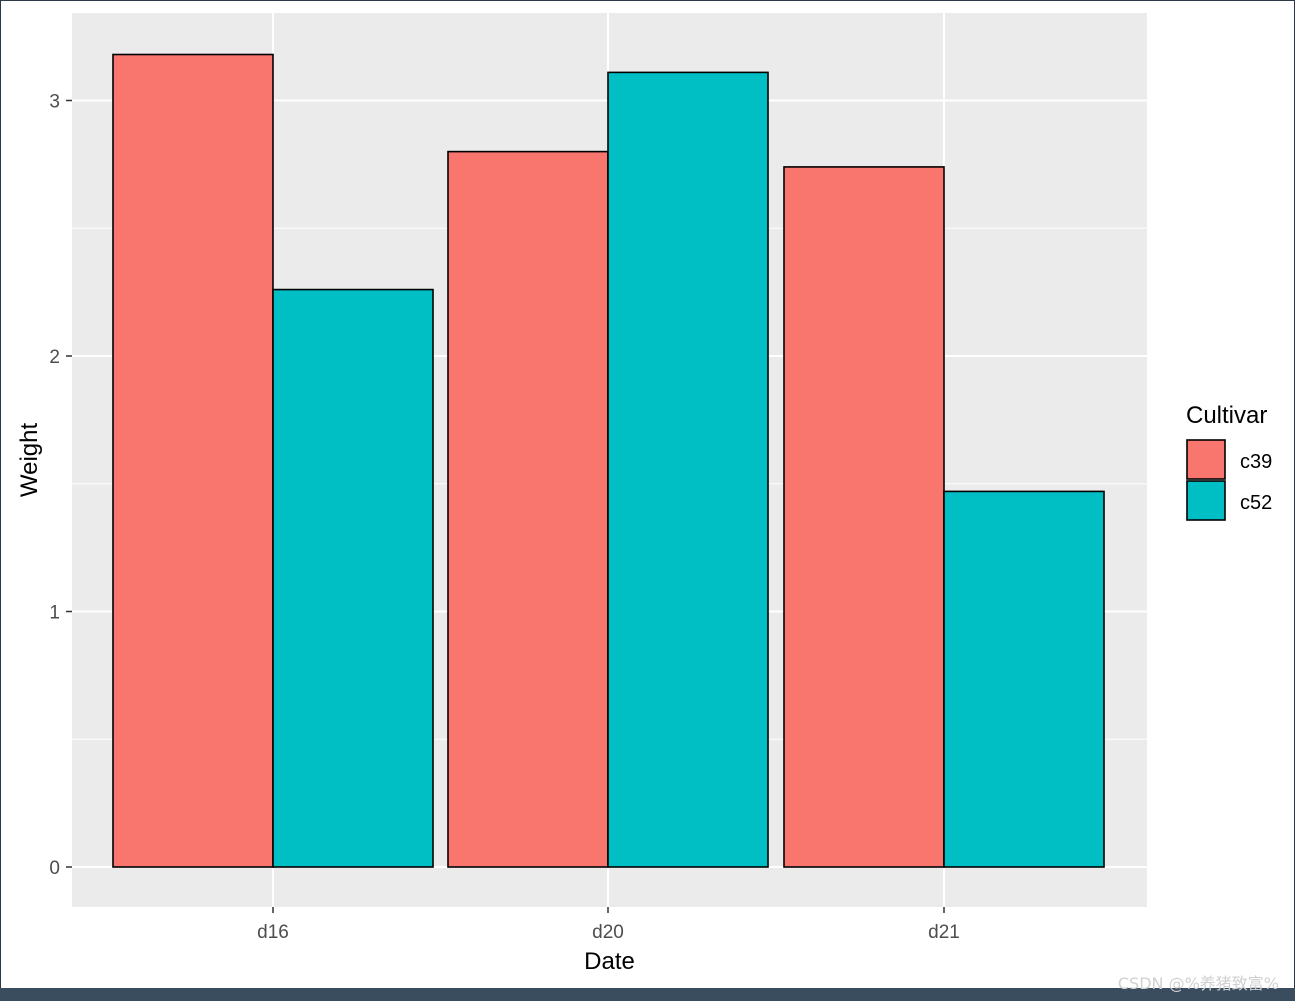 This screenshot has height=1001, width=1295. I want to click on y-axis-title: Weight, so click(29, 460).